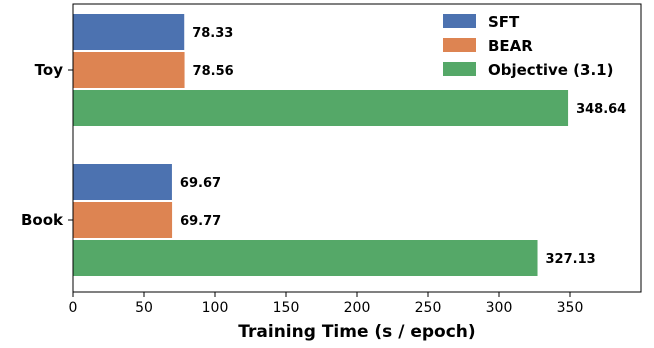 This screenshot has width=654, height=348. What do you see at coordinates (123, 220) in the screenshot?
I see `bar-book-bear` at bounding box center [123, 220].